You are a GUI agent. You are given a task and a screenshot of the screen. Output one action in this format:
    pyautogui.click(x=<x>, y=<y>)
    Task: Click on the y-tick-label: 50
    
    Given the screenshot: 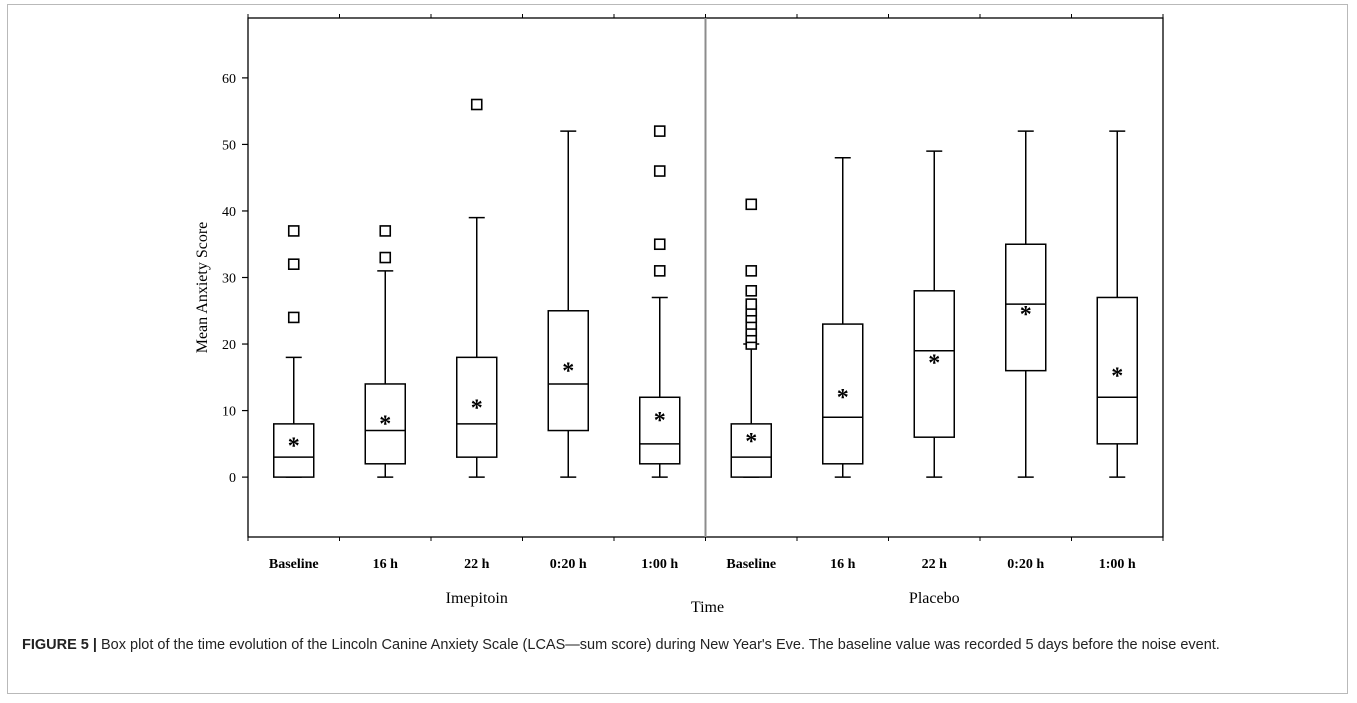 What is the action you would take?
    pyautogui.click(x=229, y=145)
    